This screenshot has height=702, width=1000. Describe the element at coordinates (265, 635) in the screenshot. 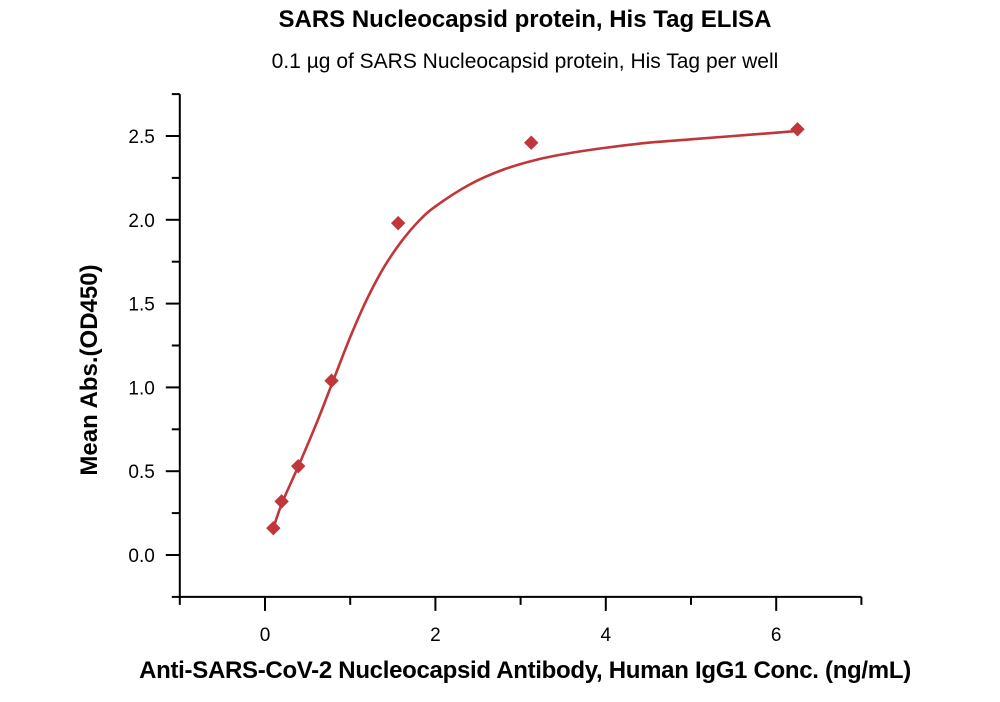

I see `x-tick-label: 0` at that location.